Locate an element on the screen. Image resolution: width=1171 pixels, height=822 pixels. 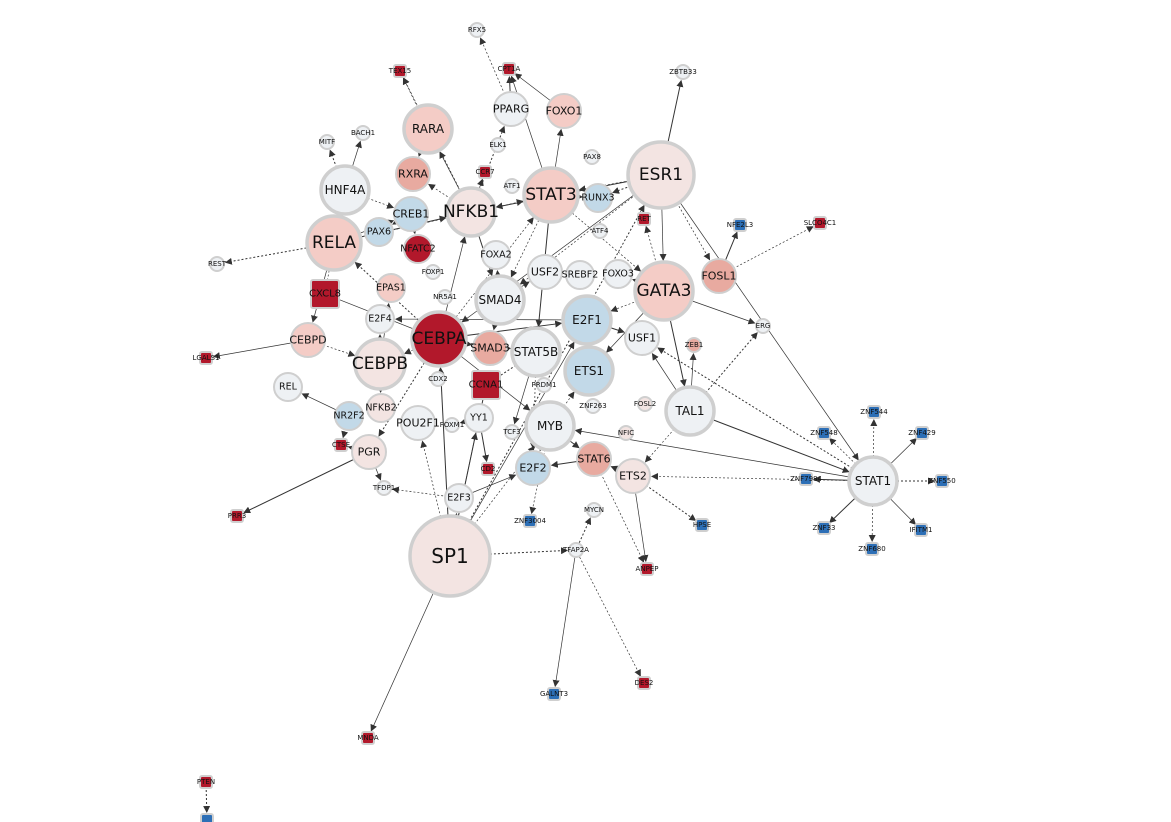
node-fosl2: FOSL2 is located at coordinates (645, 404).